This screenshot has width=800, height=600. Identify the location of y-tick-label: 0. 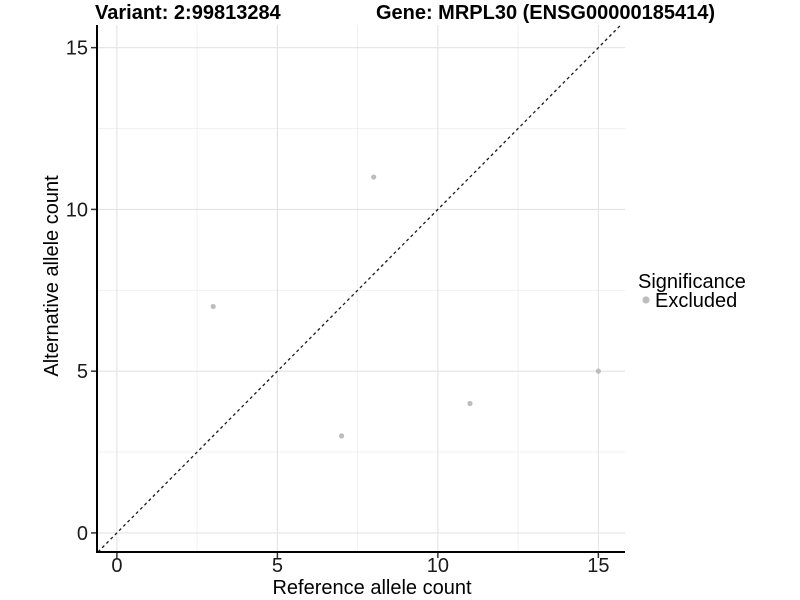
(82, 534).